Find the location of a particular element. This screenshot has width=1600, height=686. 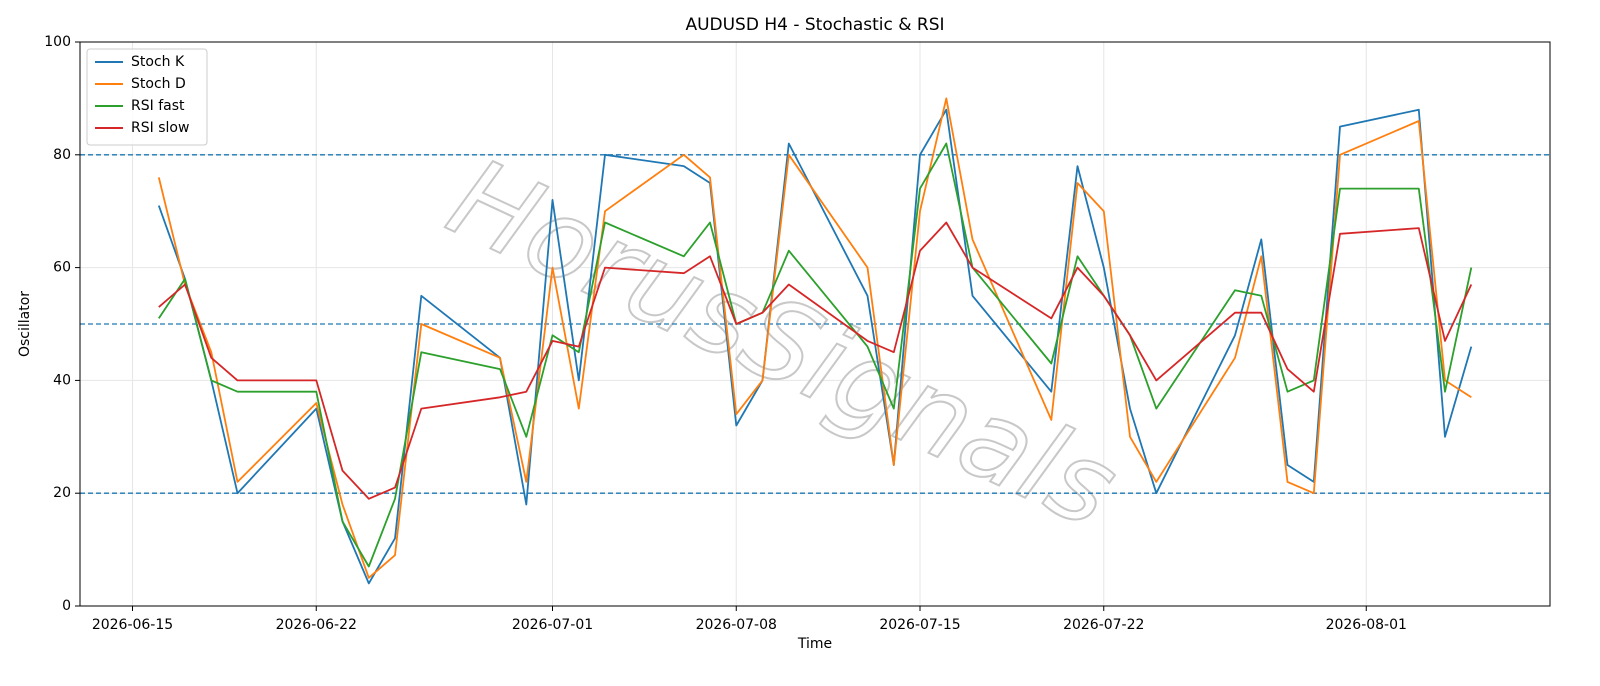

legend-box is located at coordinates (147, 97).